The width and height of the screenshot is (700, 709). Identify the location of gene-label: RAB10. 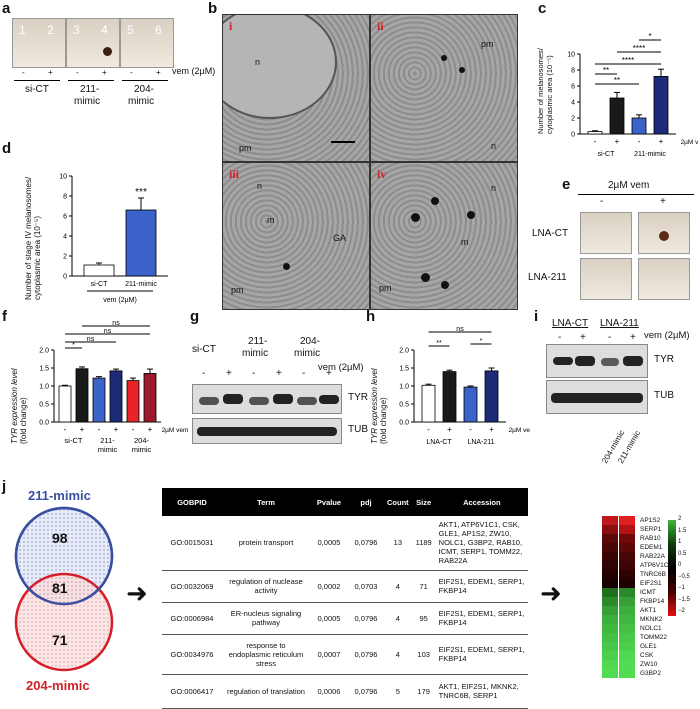
(650, 538).